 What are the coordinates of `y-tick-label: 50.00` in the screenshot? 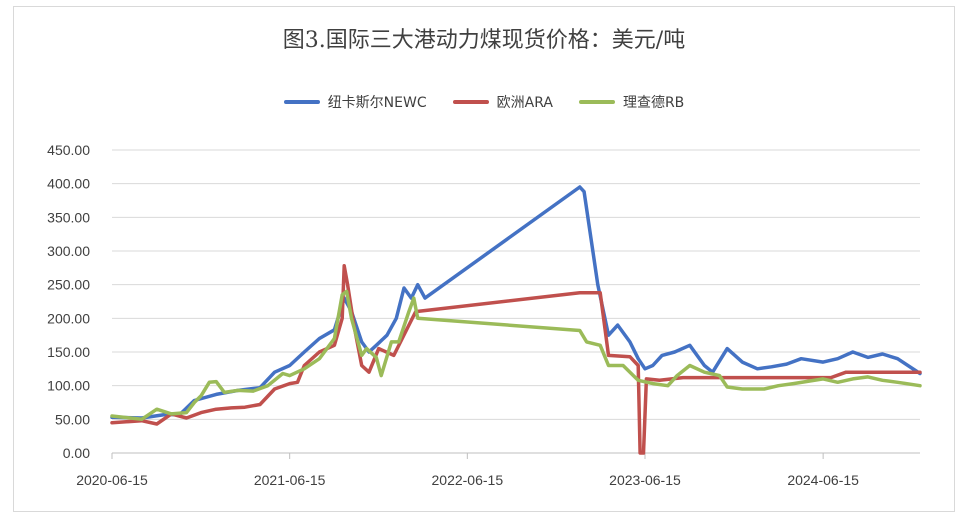 It's located at (72, 419).